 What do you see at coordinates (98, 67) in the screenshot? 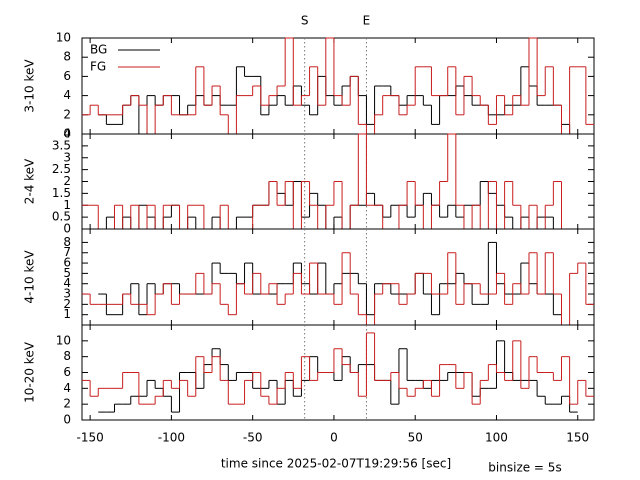
I see `legend-label: FG` at bounding box center [98, 67].